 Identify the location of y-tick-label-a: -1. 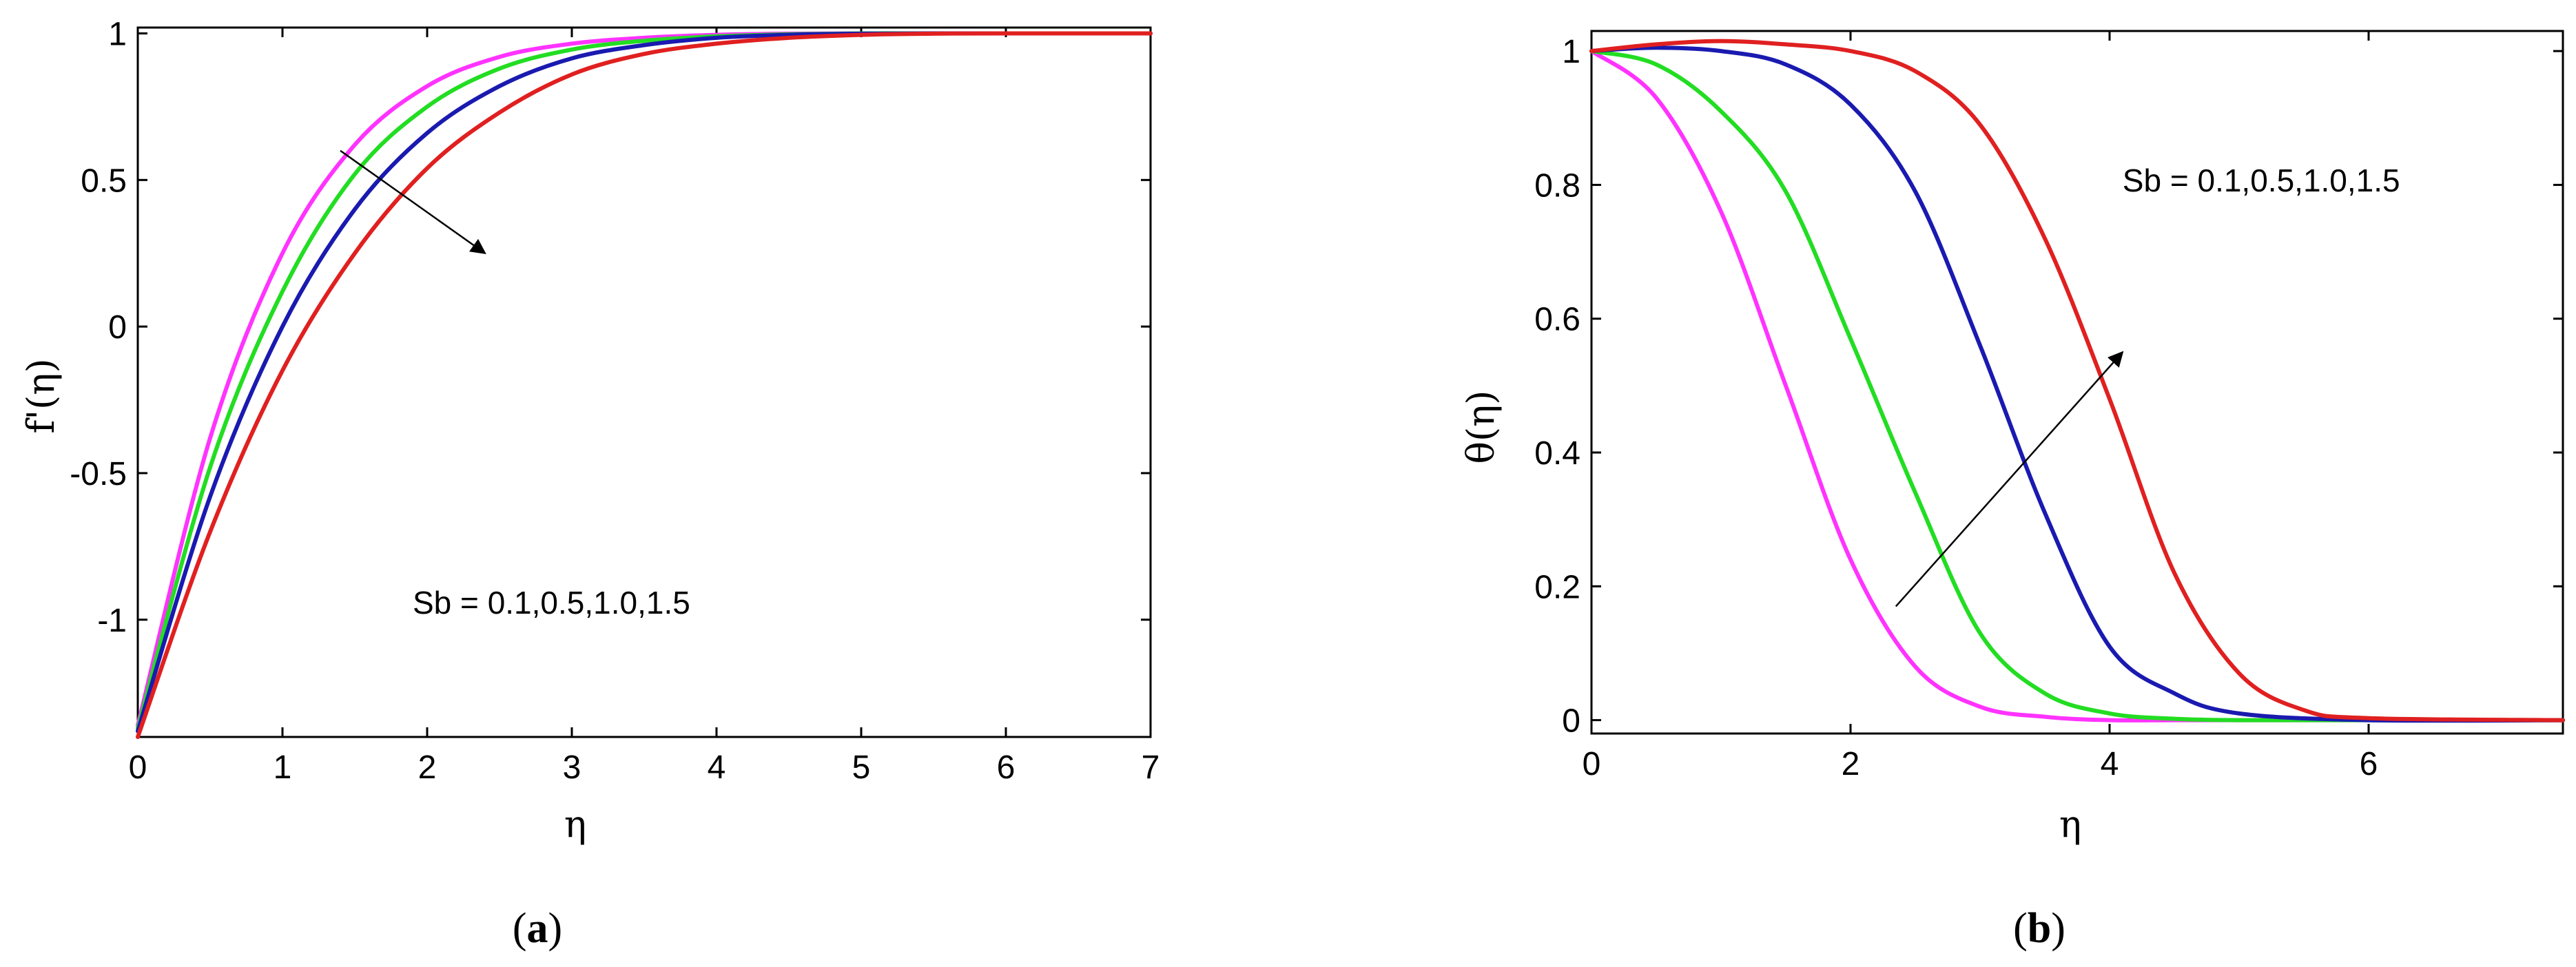
(112, 621).